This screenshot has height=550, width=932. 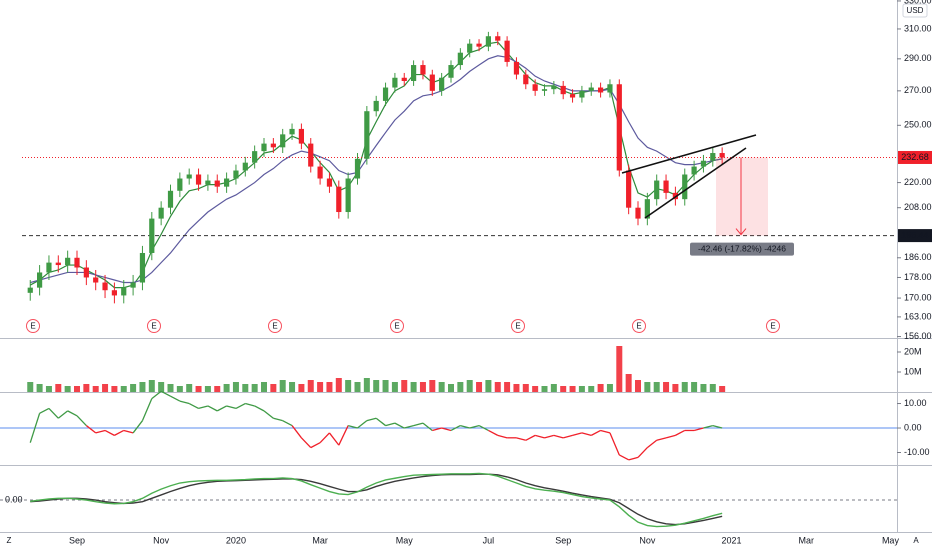 What do you see at coordinates (489, 540) in the screenshot?
I see `x-tick-label: Jul` at bounding box center [489, 540].